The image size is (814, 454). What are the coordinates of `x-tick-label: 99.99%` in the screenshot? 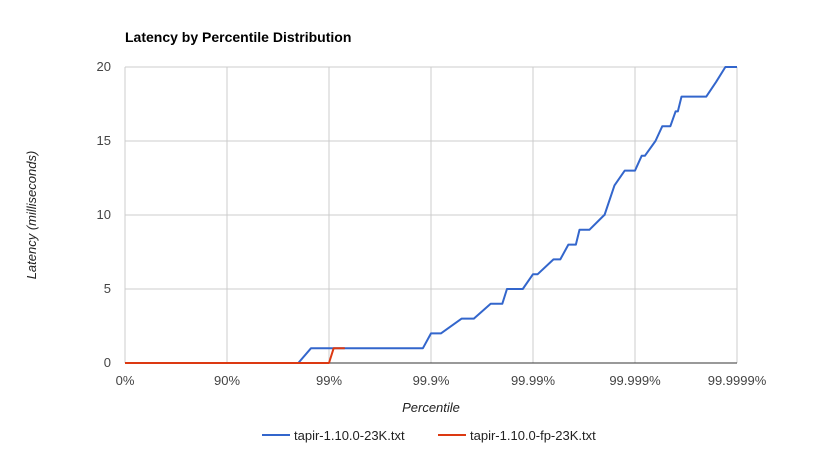 It's located at (533, 380).